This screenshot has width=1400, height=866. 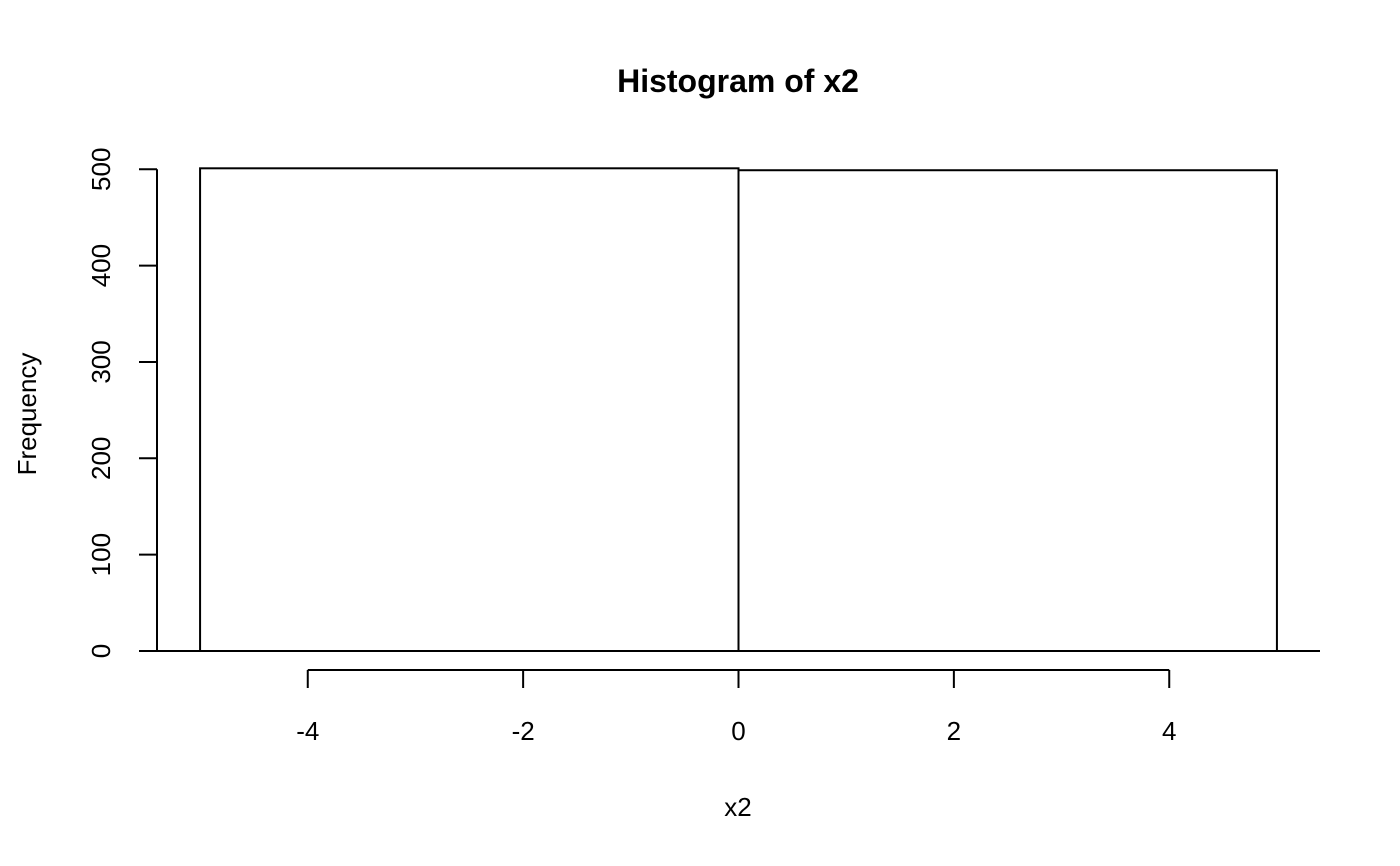 I want to click on y-axis: 0 100 200 300 400 500, so click(x=122, y=403).